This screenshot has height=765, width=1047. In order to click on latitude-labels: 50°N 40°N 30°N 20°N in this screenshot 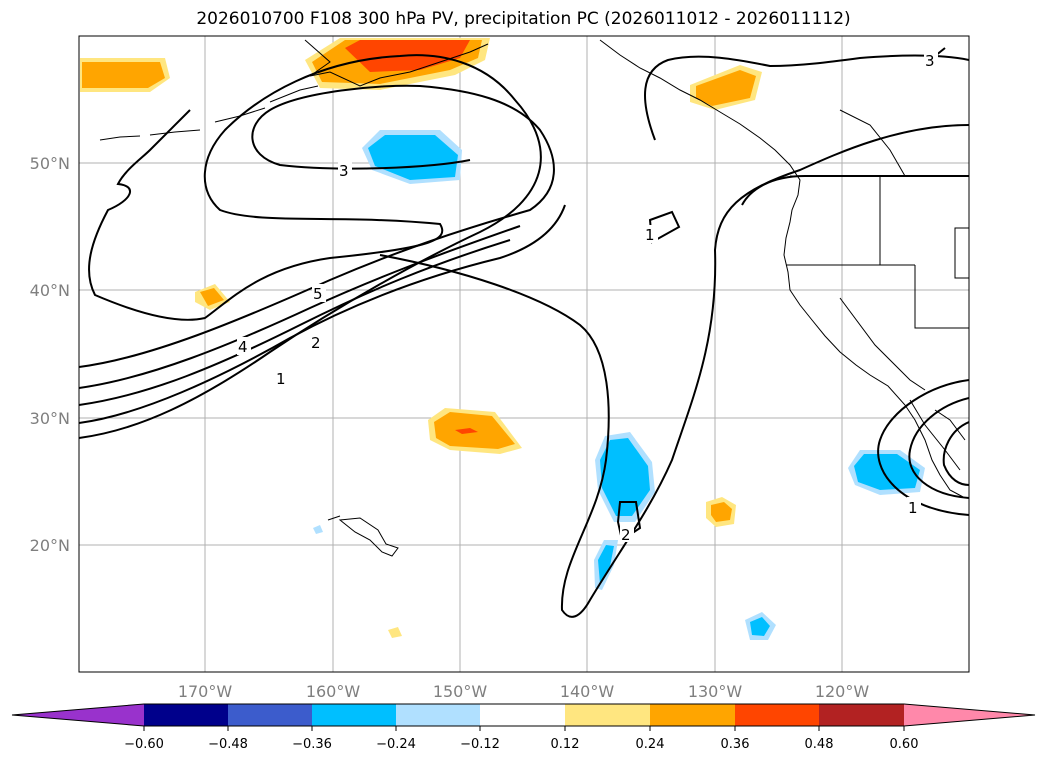, I will do `click(50, 354)`.